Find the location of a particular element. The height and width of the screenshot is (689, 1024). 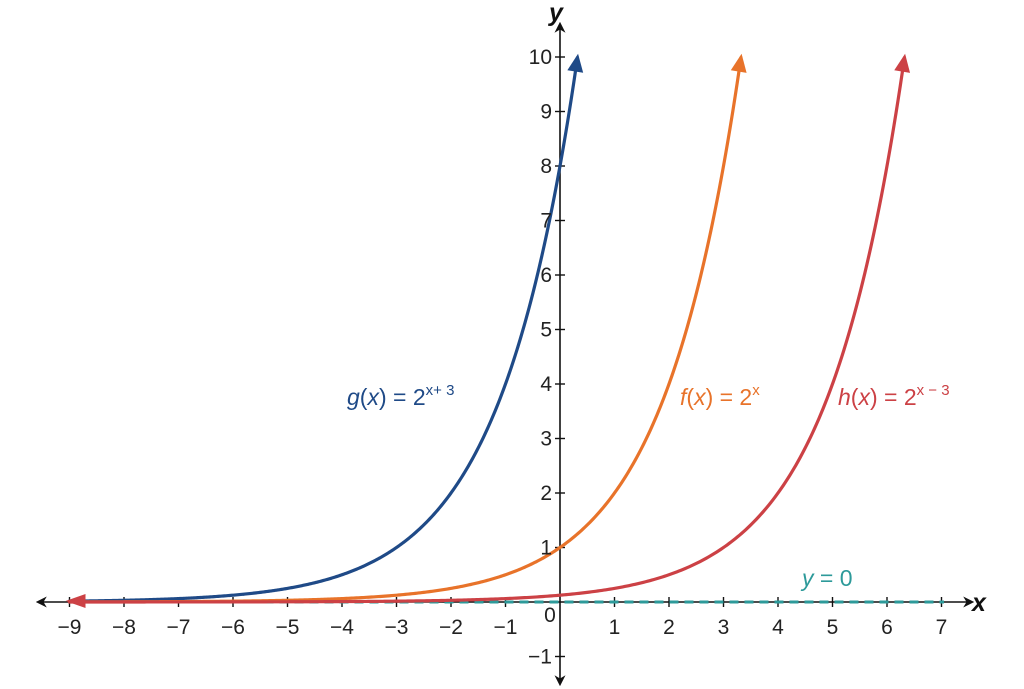

x-tick-label: −9 is located at coordinates (70, 627).